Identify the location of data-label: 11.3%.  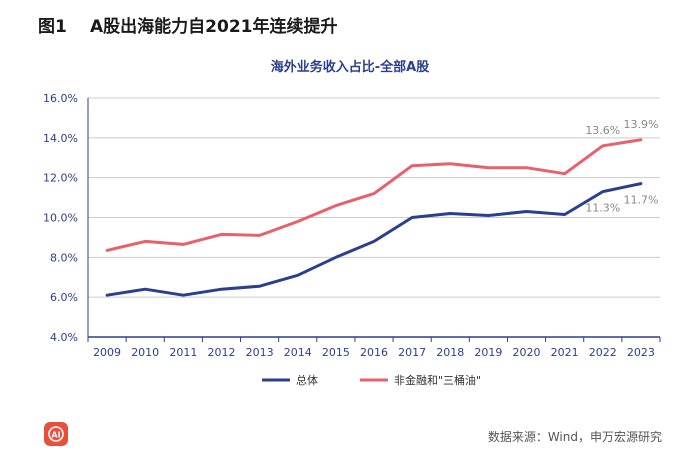
(602, 208).